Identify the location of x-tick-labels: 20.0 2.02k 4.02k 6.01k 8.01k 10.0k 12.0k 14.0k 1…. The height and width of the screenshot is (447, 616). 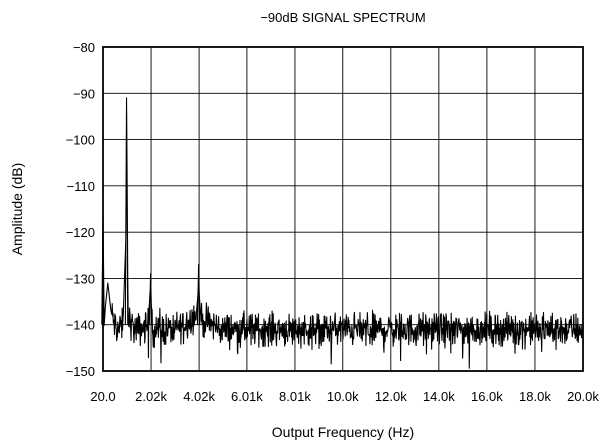
(344, 396).